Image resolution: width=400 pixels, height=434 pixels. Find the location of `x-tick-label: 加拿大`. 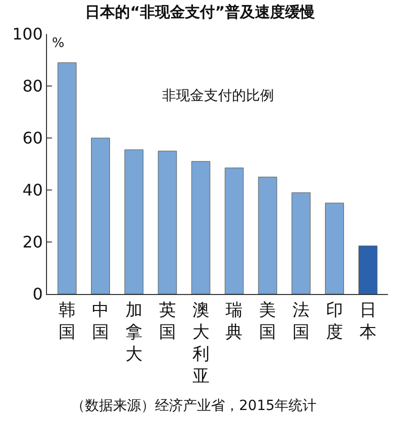

x-tick-label: 加拿大 is located at coordinates (133, 332).